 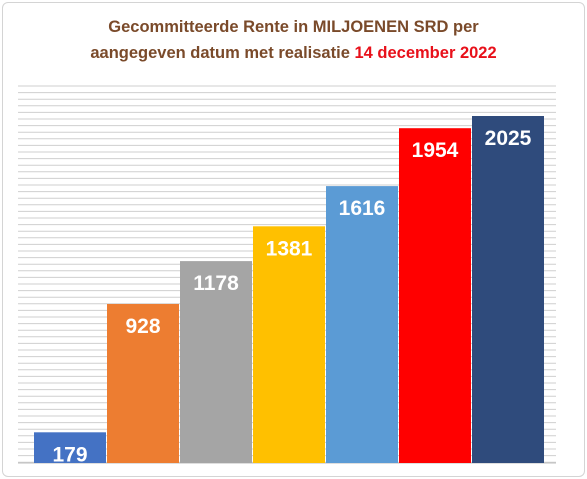 What do you see at coordinates (362, 208) in the screenshot?
I see `data-label-5: 1616` at bounding box center [362, 208].